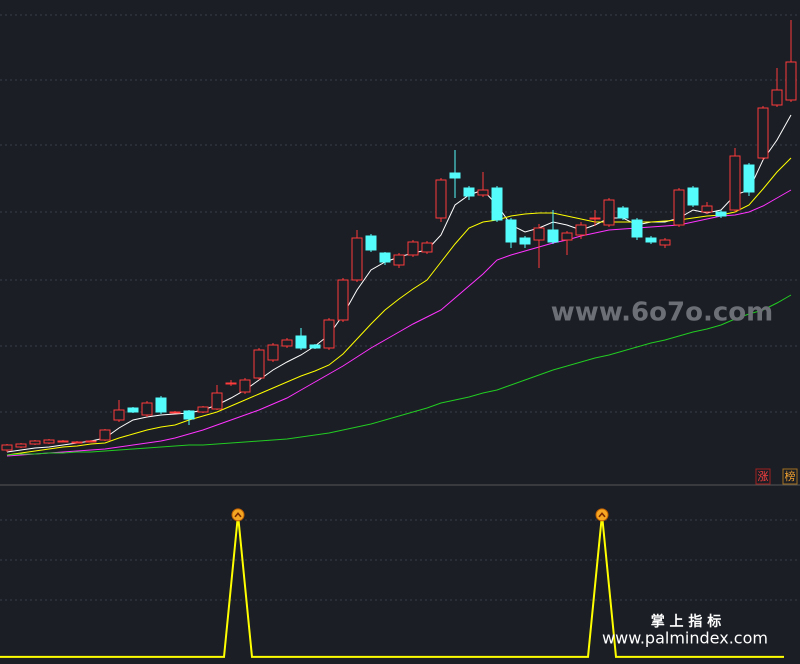 This screenshot has width=800, height=664. Describe the element at coordinates (662, 313) in the screenshot. I see `watermark: www.6o7o.com` at that location.